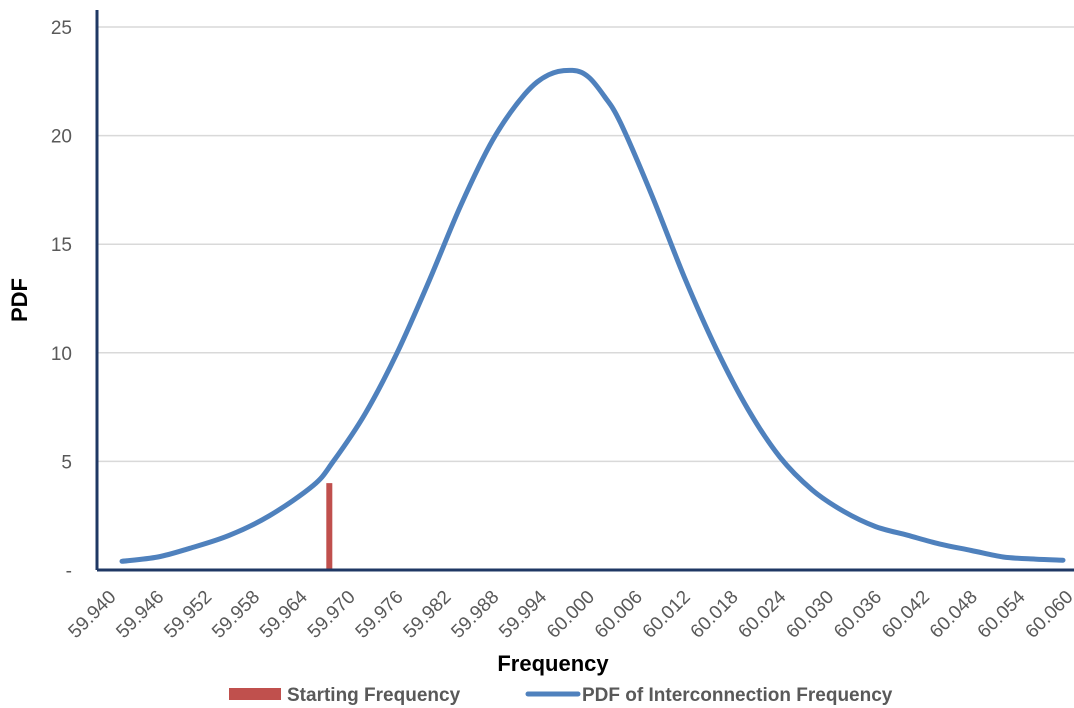 The height and width of the screenshot is (708, 1074). Describe the element at coordinates (93, 615) in the screenshot. I see `x-tick-label: 59.940` at that location.